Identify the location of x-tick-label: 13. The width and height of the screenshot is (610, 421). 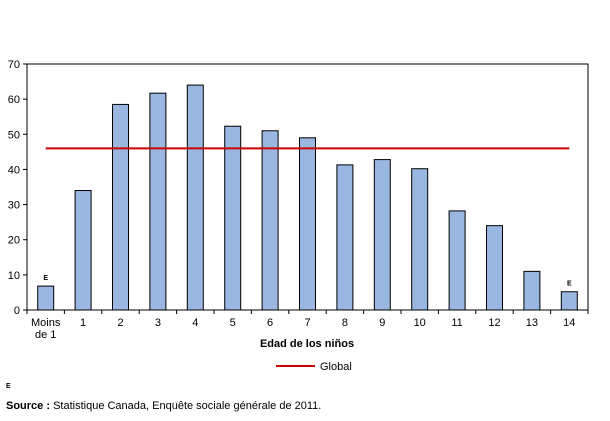
(532, 323).